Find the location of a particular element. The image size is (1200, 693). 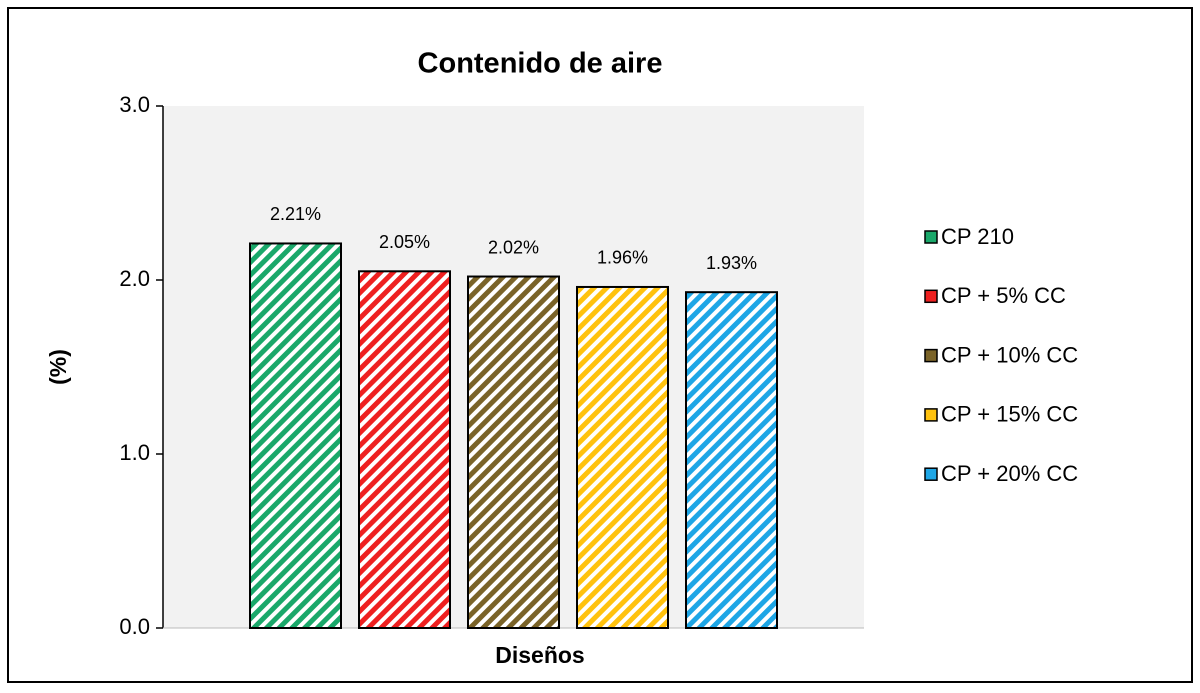

legend-label: CP + 5% CC is located at coordinates (1003, 295).